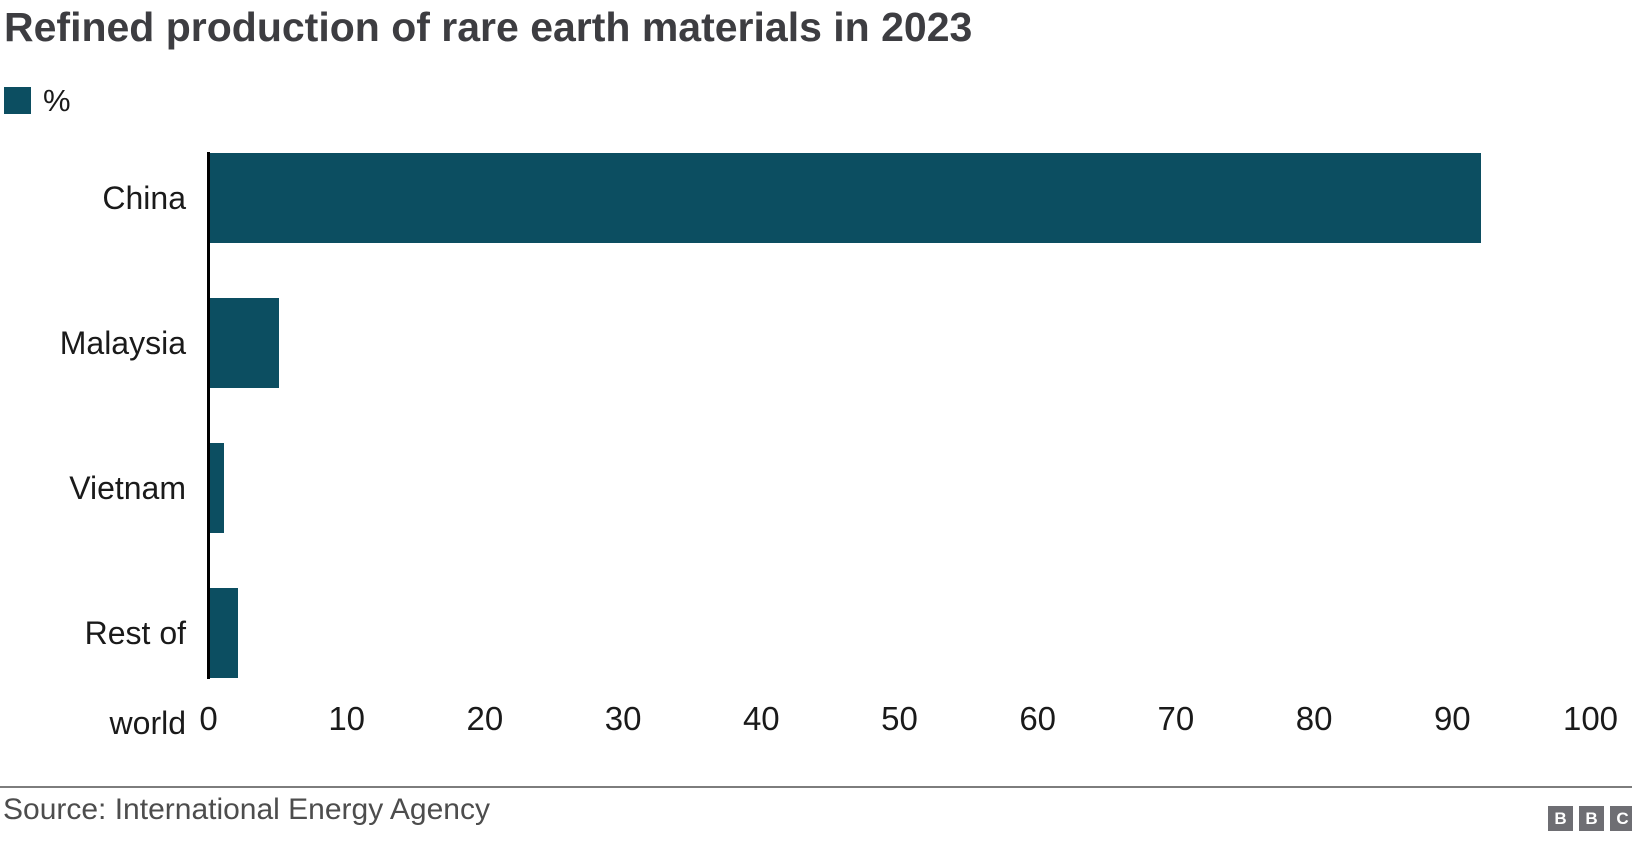  What do you see at coordinates (122, 343) in the screenshot?
I see `category-label: Malaysia` at bounding box center [122, 343].